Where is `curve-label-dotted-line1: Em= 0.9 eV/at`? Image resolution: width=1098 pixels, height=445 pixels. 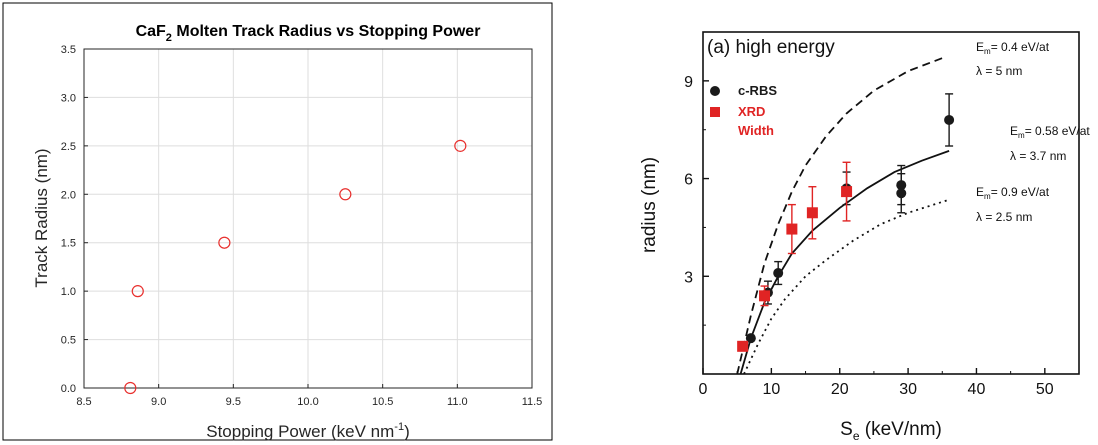
curve-label-dotted-line1: Em= 0.9 eV/at is located at coordinates (1013, 193).